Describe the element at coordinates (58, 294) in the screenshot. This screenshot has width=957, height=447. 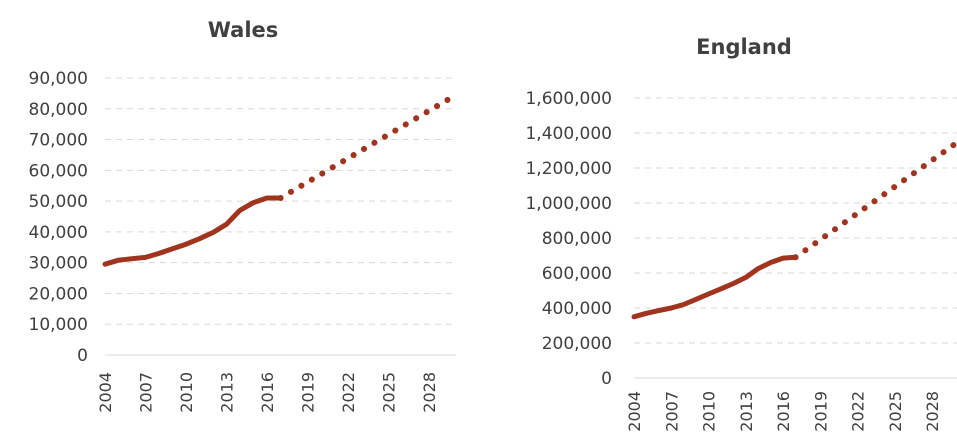
I see `wales-y-tick-label: 20,000` at that location.